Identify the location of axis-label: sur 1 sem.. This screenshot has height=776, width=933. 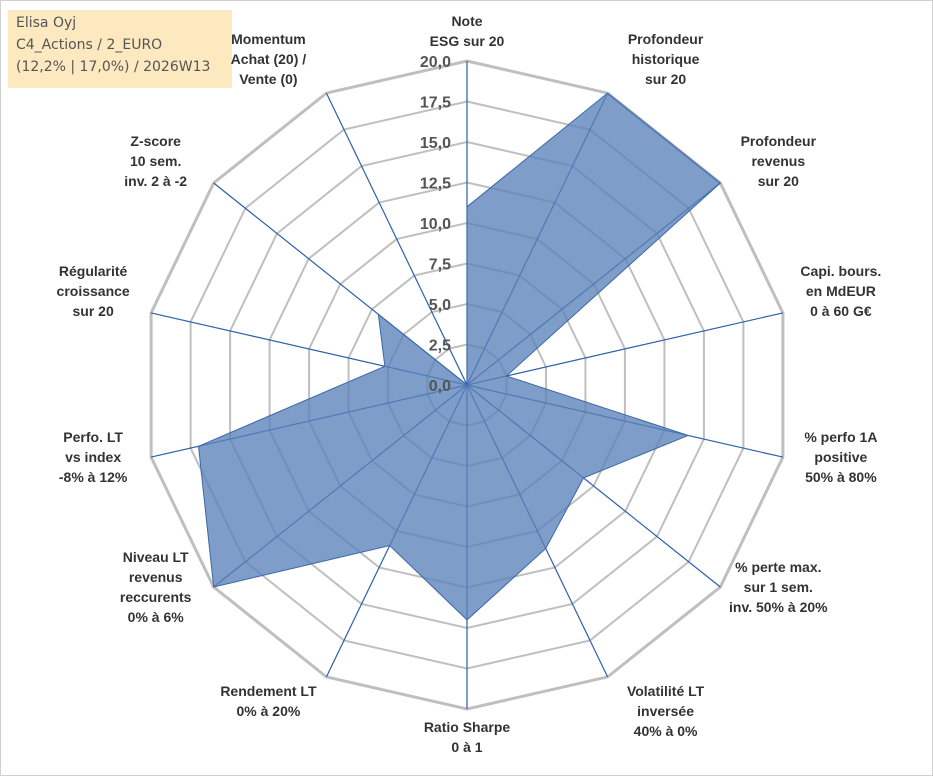
(778, 587).